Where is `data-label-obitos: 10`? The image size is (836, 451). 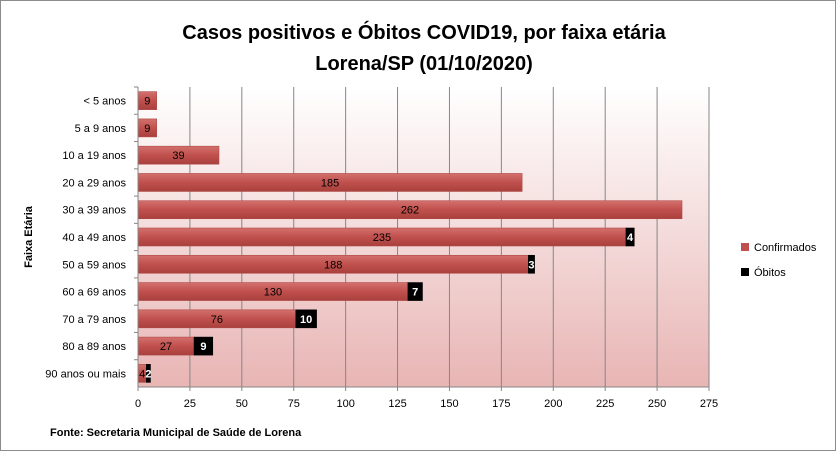
data-label-obitos: 10 is located at coordinates (306, 320).